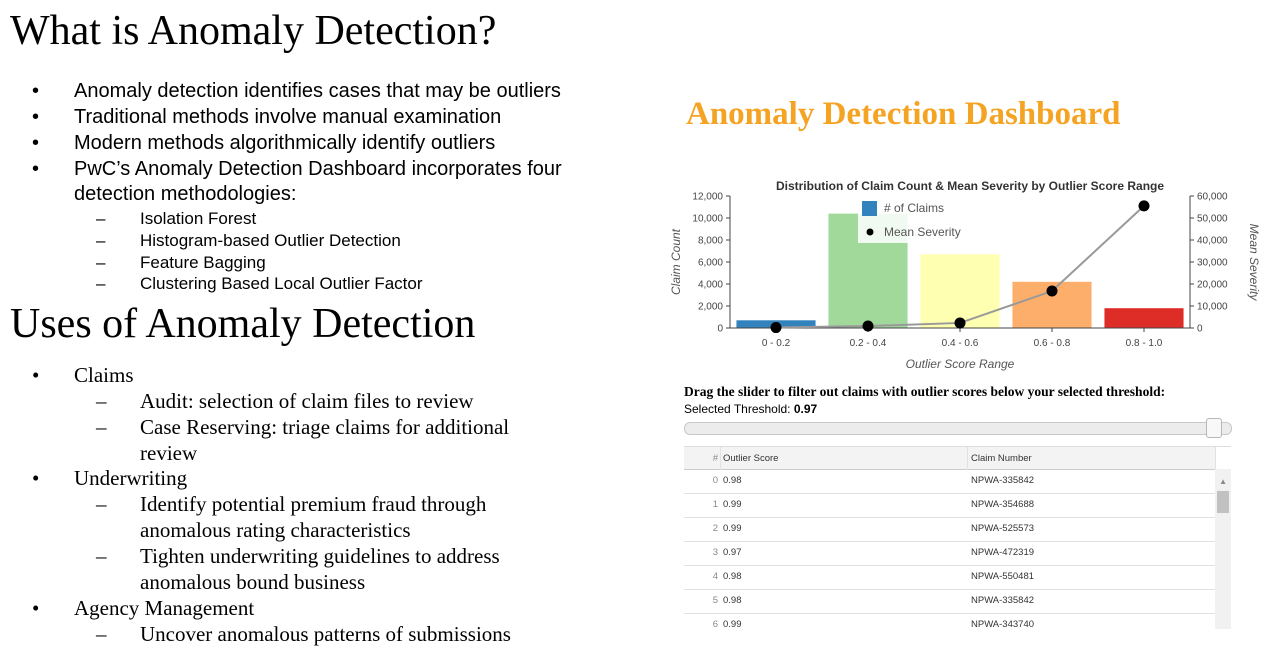  Describe the element at coordinates (710, 307) in the screenshot. I see `y-tick-label-left: 2,000` at that location.